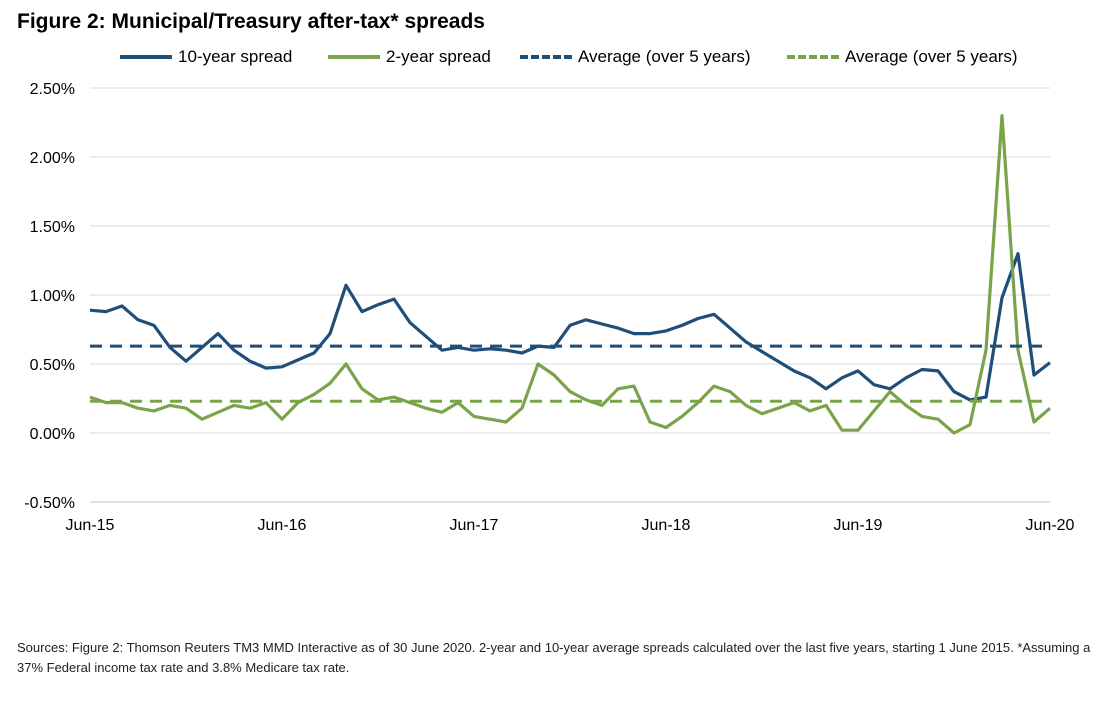 The width and height of the screenshot is (1103, 701). I want to click on legend-label-10yr: 10-year spread, so click(235, 56).